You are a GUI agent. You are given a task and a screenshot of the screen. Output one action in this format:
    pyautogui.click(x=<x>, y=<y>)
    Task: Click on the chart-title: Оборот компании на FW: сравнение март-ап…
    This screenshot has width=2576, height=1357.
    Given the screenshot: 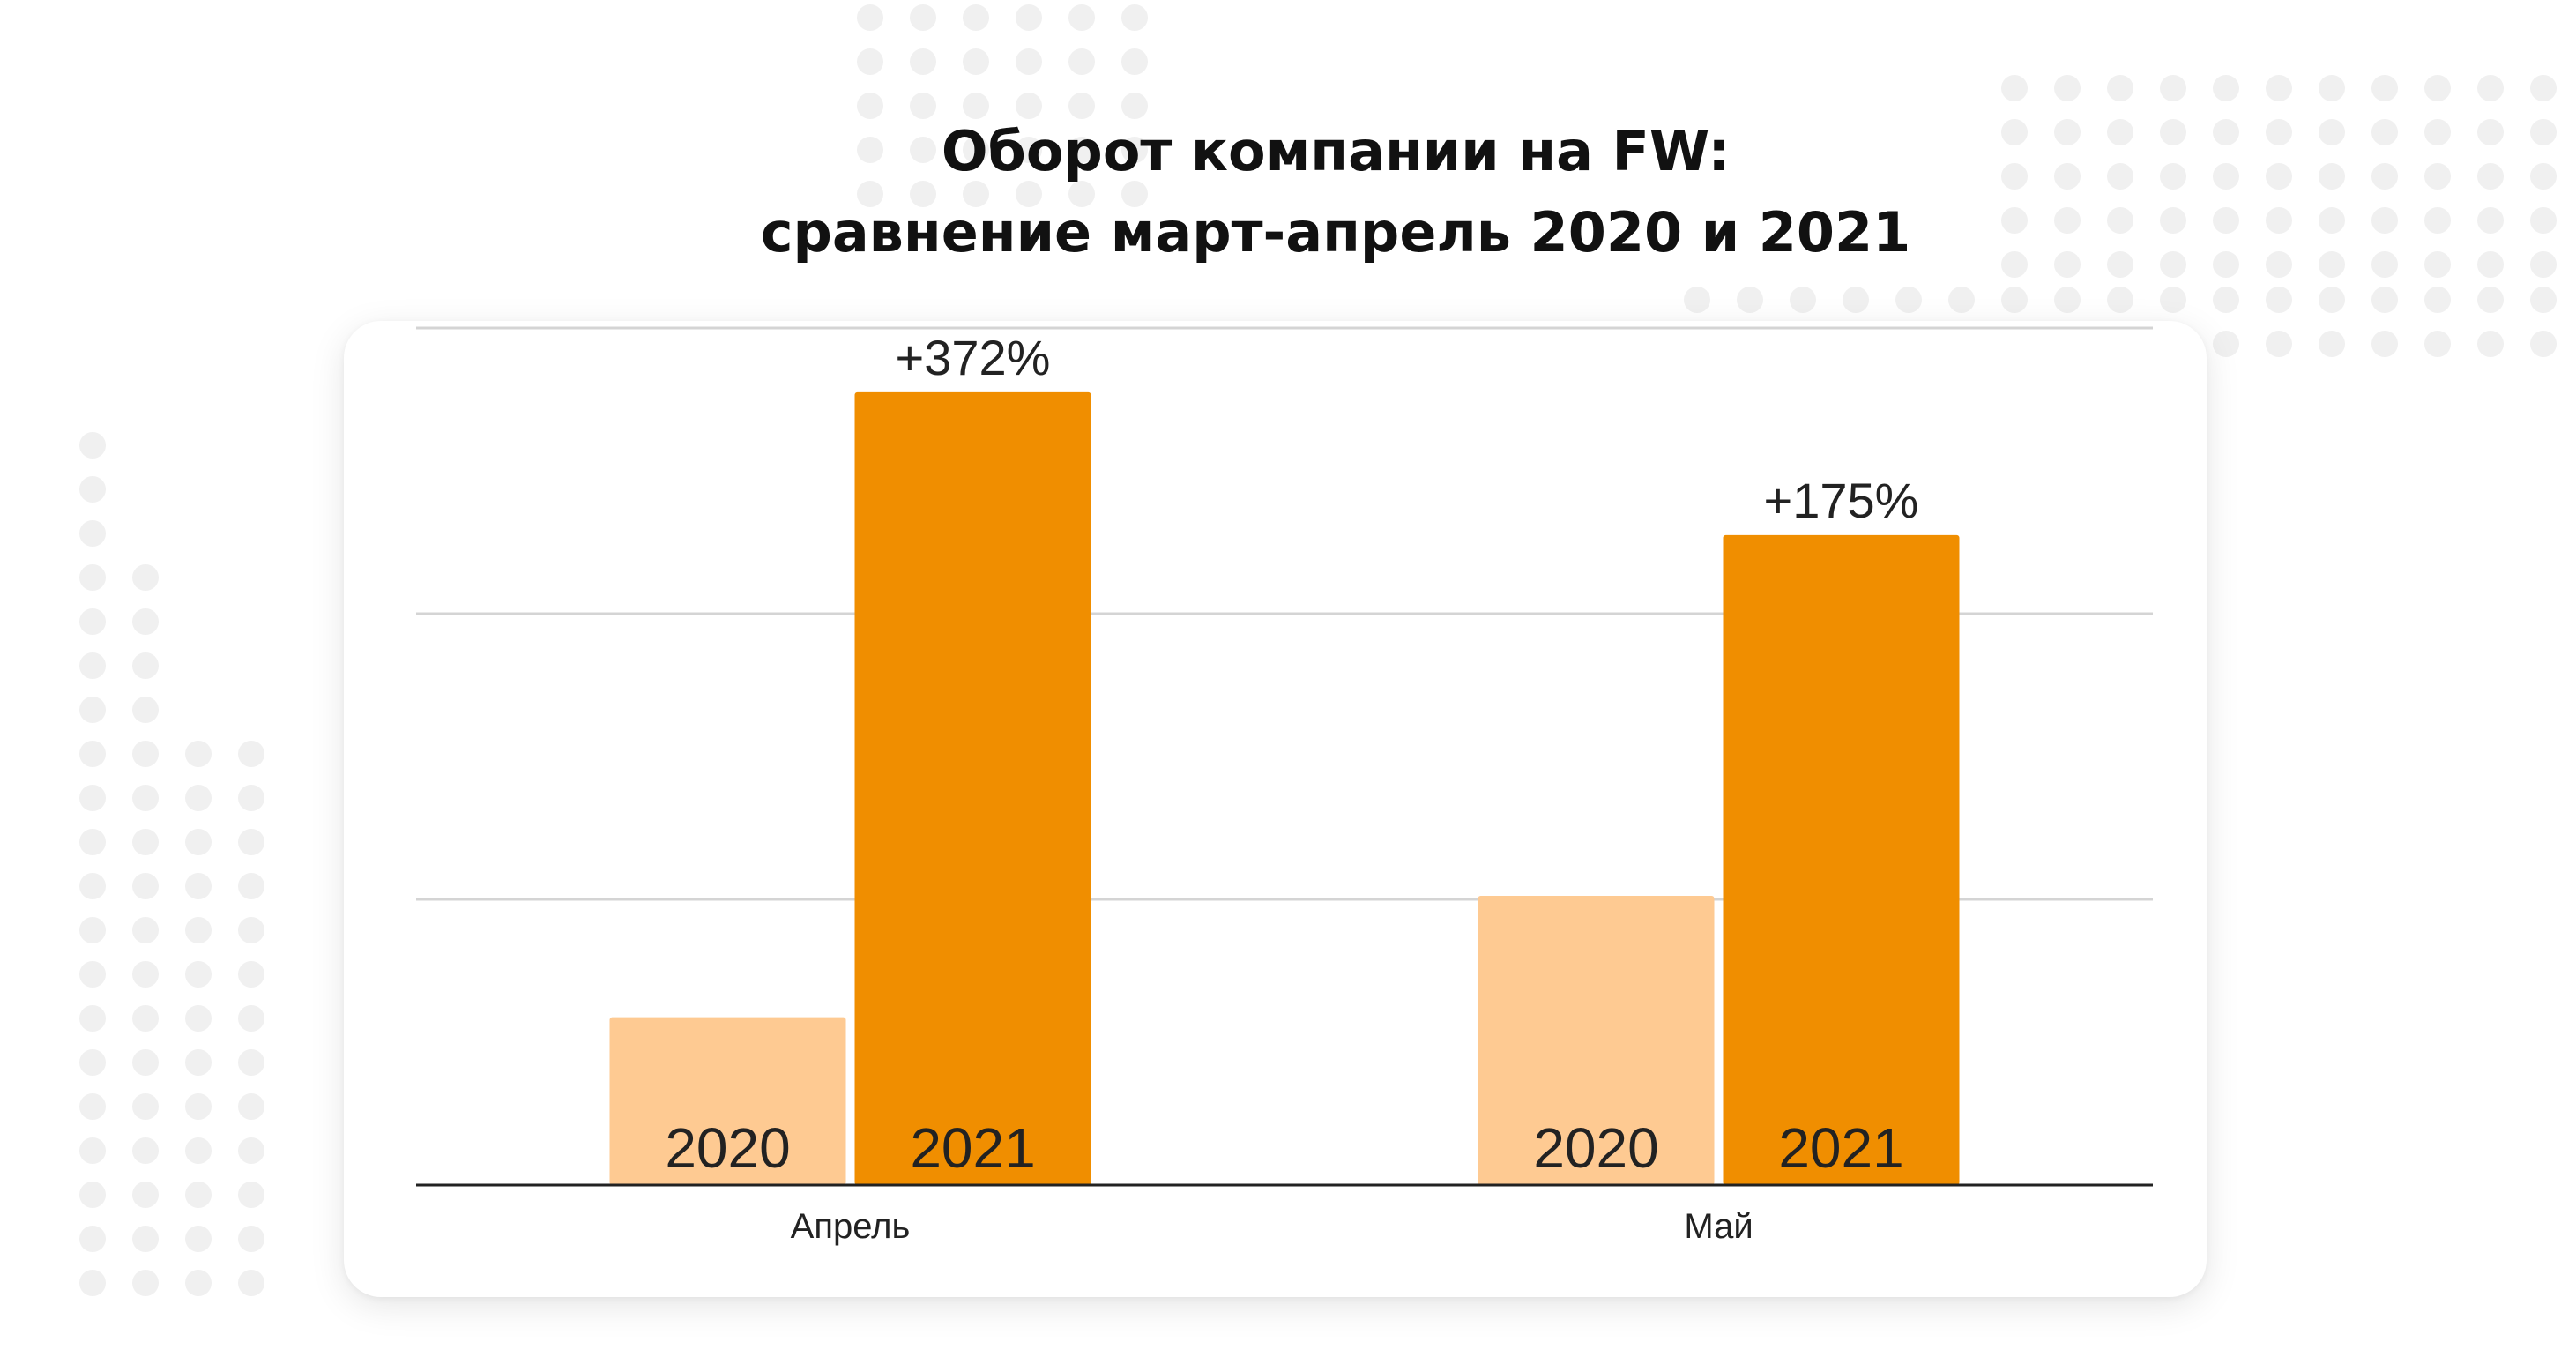 What is the action you would take?
    pyautogui.click(x=1288, y=192)
    